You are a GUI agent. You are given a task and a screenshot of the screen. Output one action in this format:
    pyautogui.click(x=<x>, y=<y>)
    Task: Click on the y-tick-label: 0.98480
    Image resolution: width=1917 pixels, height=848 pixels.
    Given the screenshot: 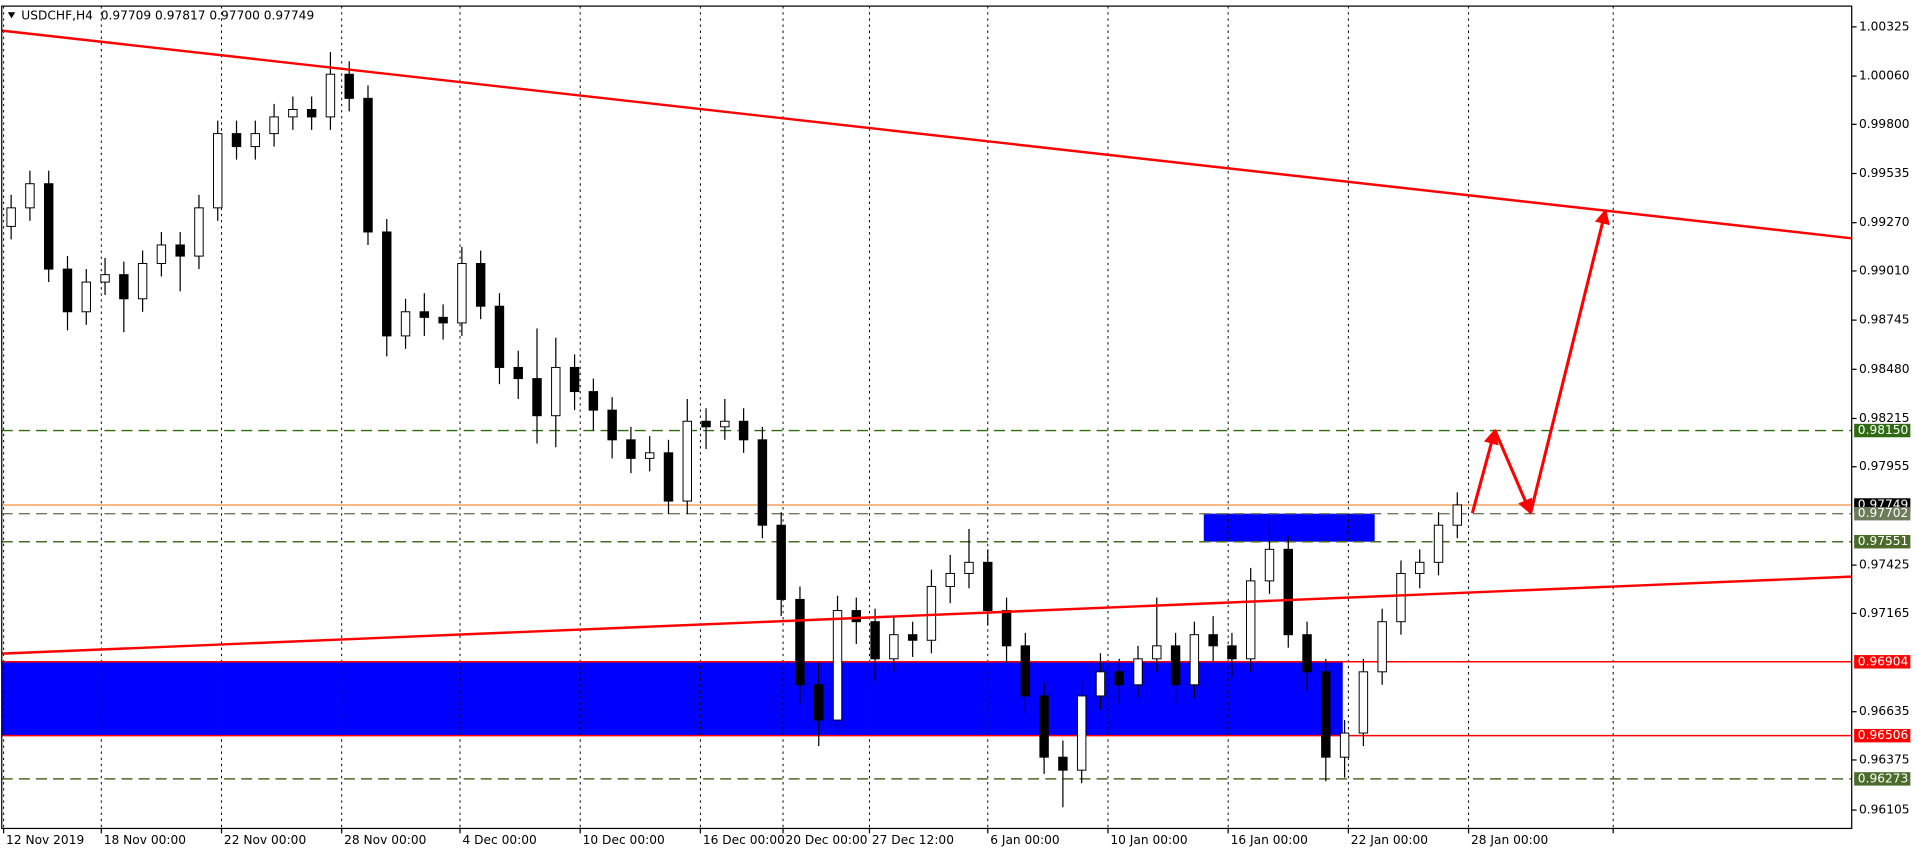 What is the action you would take?
    pyautogui.click(x=1884, y=369)
    